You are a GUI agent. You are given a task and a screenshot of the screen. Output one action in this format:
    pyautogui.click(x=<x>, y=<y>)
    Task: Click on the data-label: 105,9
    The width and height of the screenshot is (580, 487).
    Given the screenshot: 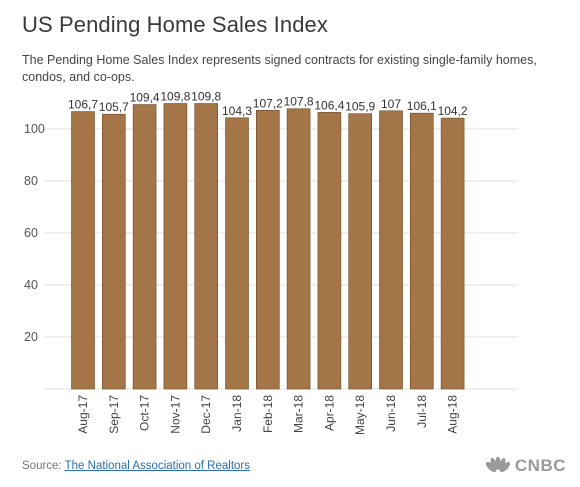 What is the action you would take?
    pyautogui.click(x=360, y=107)
    